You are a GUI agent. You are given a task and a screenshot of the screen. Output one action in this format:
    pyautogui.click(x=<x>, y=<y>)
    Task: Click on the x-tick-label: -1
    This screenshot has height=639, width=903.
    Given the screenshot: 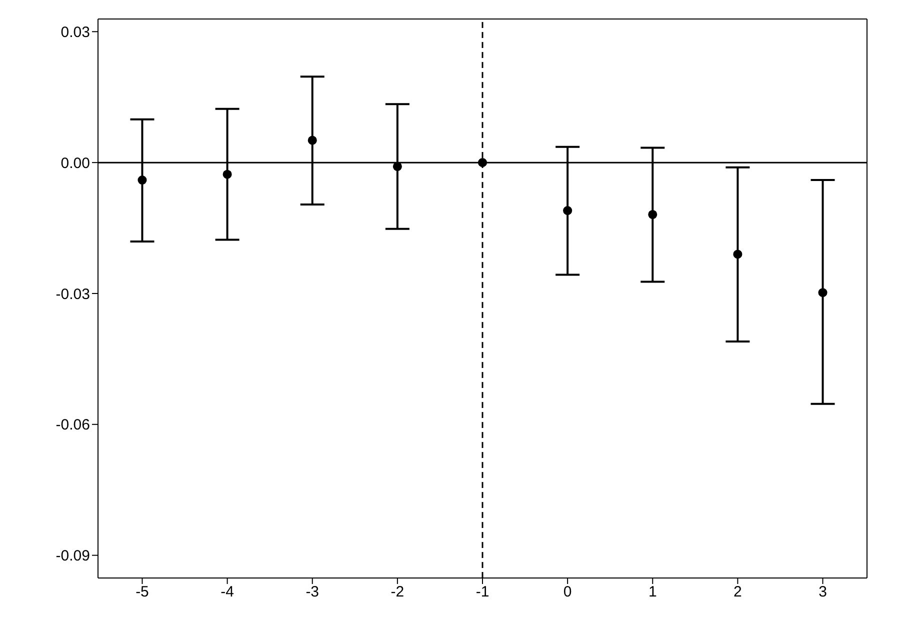 What is the action you would take?
    pyautogui.click(x=483, y=592)
    